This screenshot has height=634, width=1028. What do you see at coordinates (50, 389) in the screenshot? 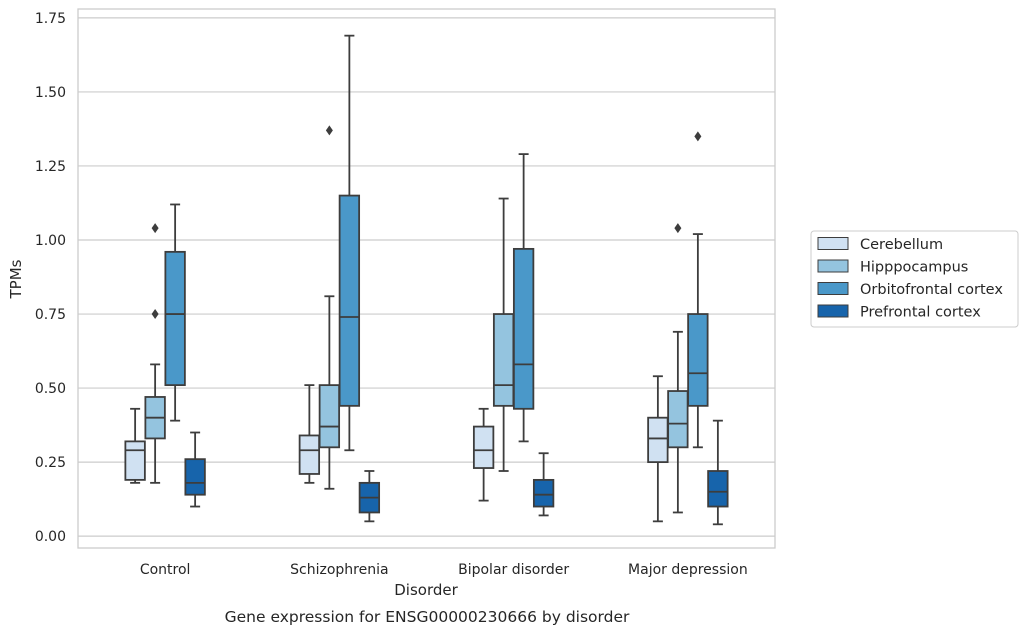
I see `y-tick-label: 0.50` at bounding box center [50, 389].